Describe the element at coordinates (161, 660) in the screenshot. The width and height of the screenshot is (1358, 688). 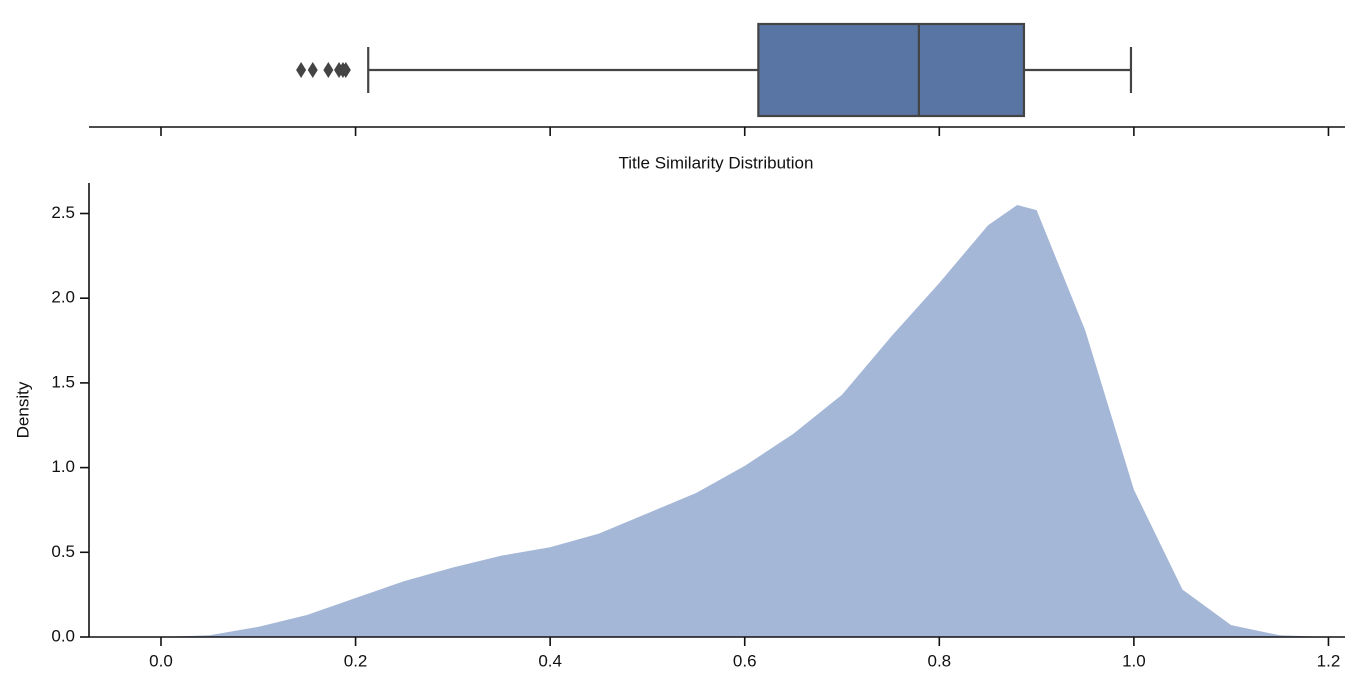
I see `x-tick-label: 0.0` at that location.